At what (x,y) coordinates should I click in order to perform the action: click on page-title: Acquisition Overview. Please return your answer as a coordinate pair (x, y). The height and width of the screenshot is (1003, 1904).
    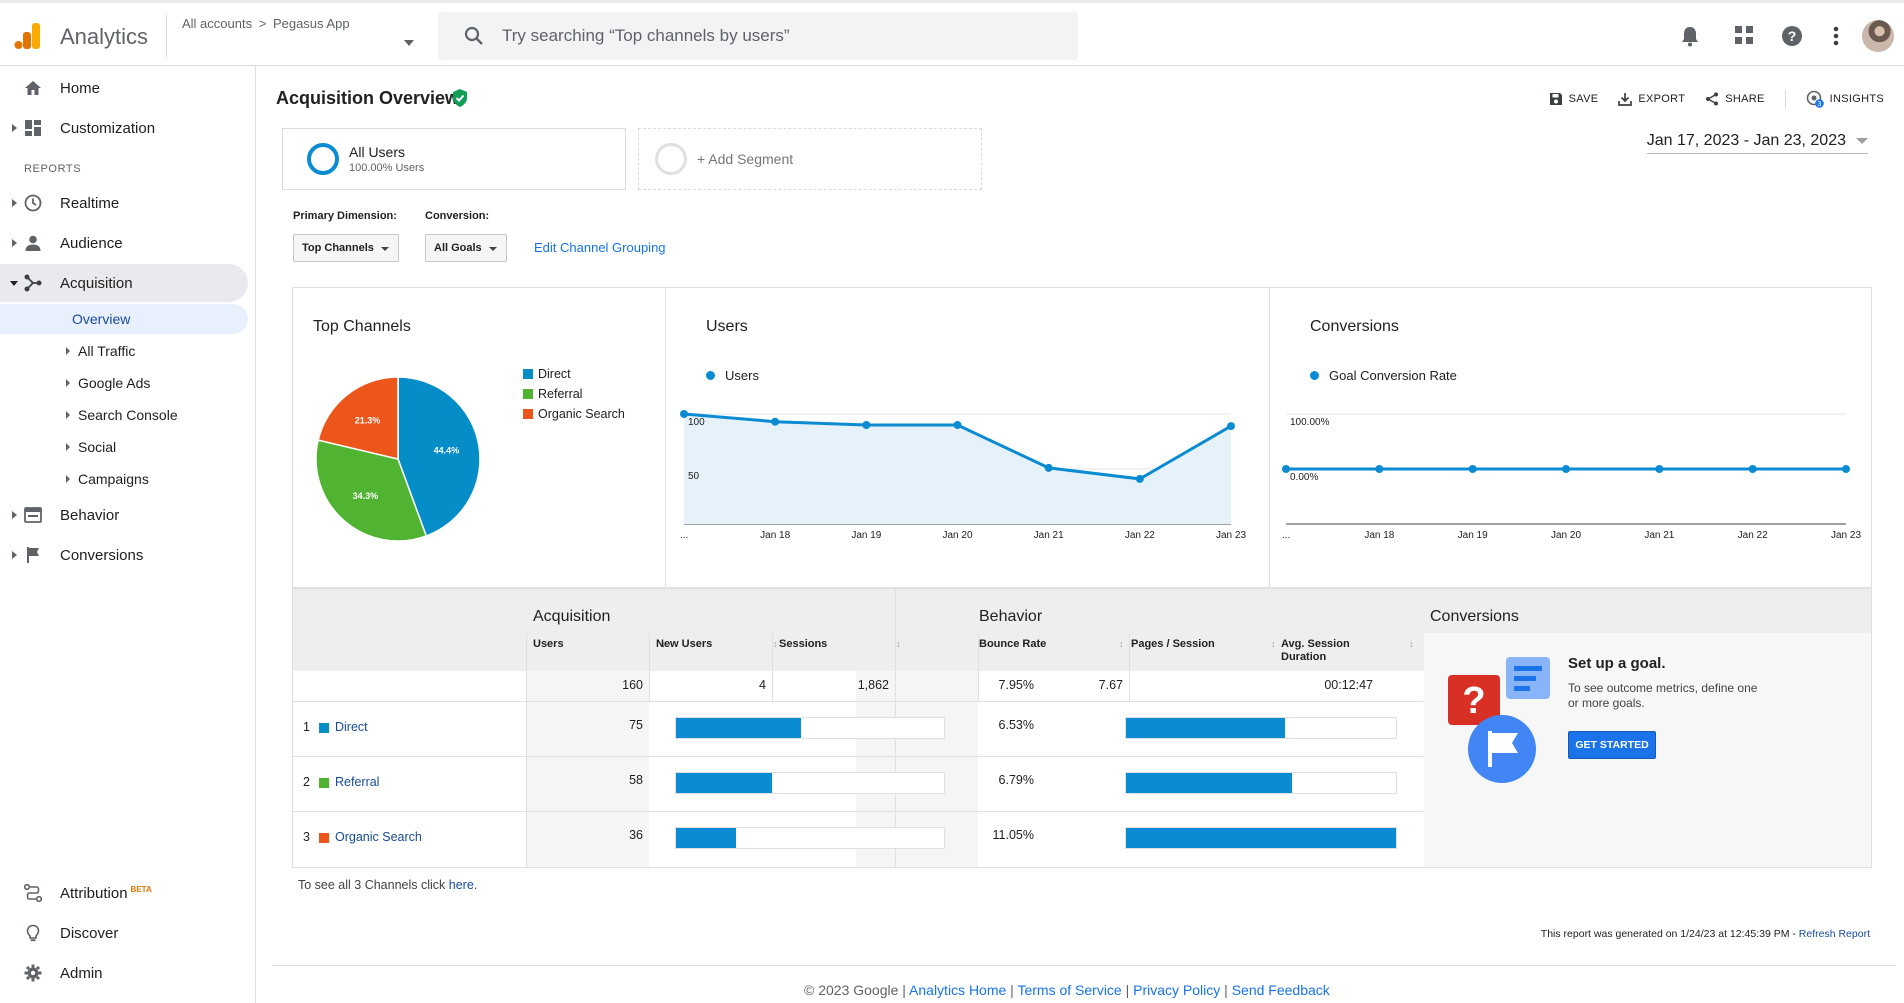
    Looking at the image, I should click on (368, 98).